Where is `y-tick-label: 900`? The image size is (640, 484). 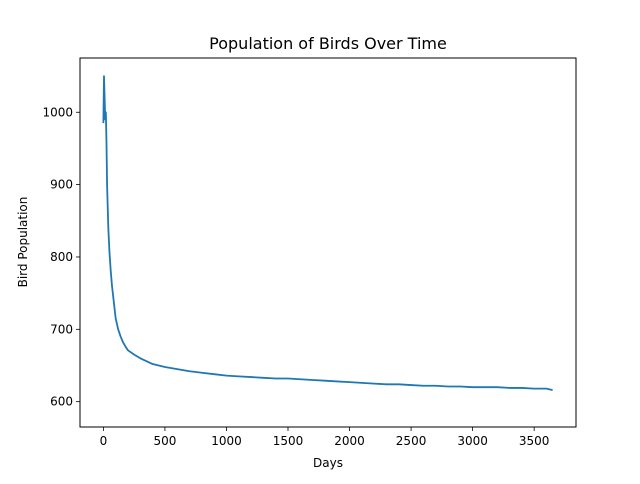 y-tick-label: 900 is located at coordinates (61, 185).